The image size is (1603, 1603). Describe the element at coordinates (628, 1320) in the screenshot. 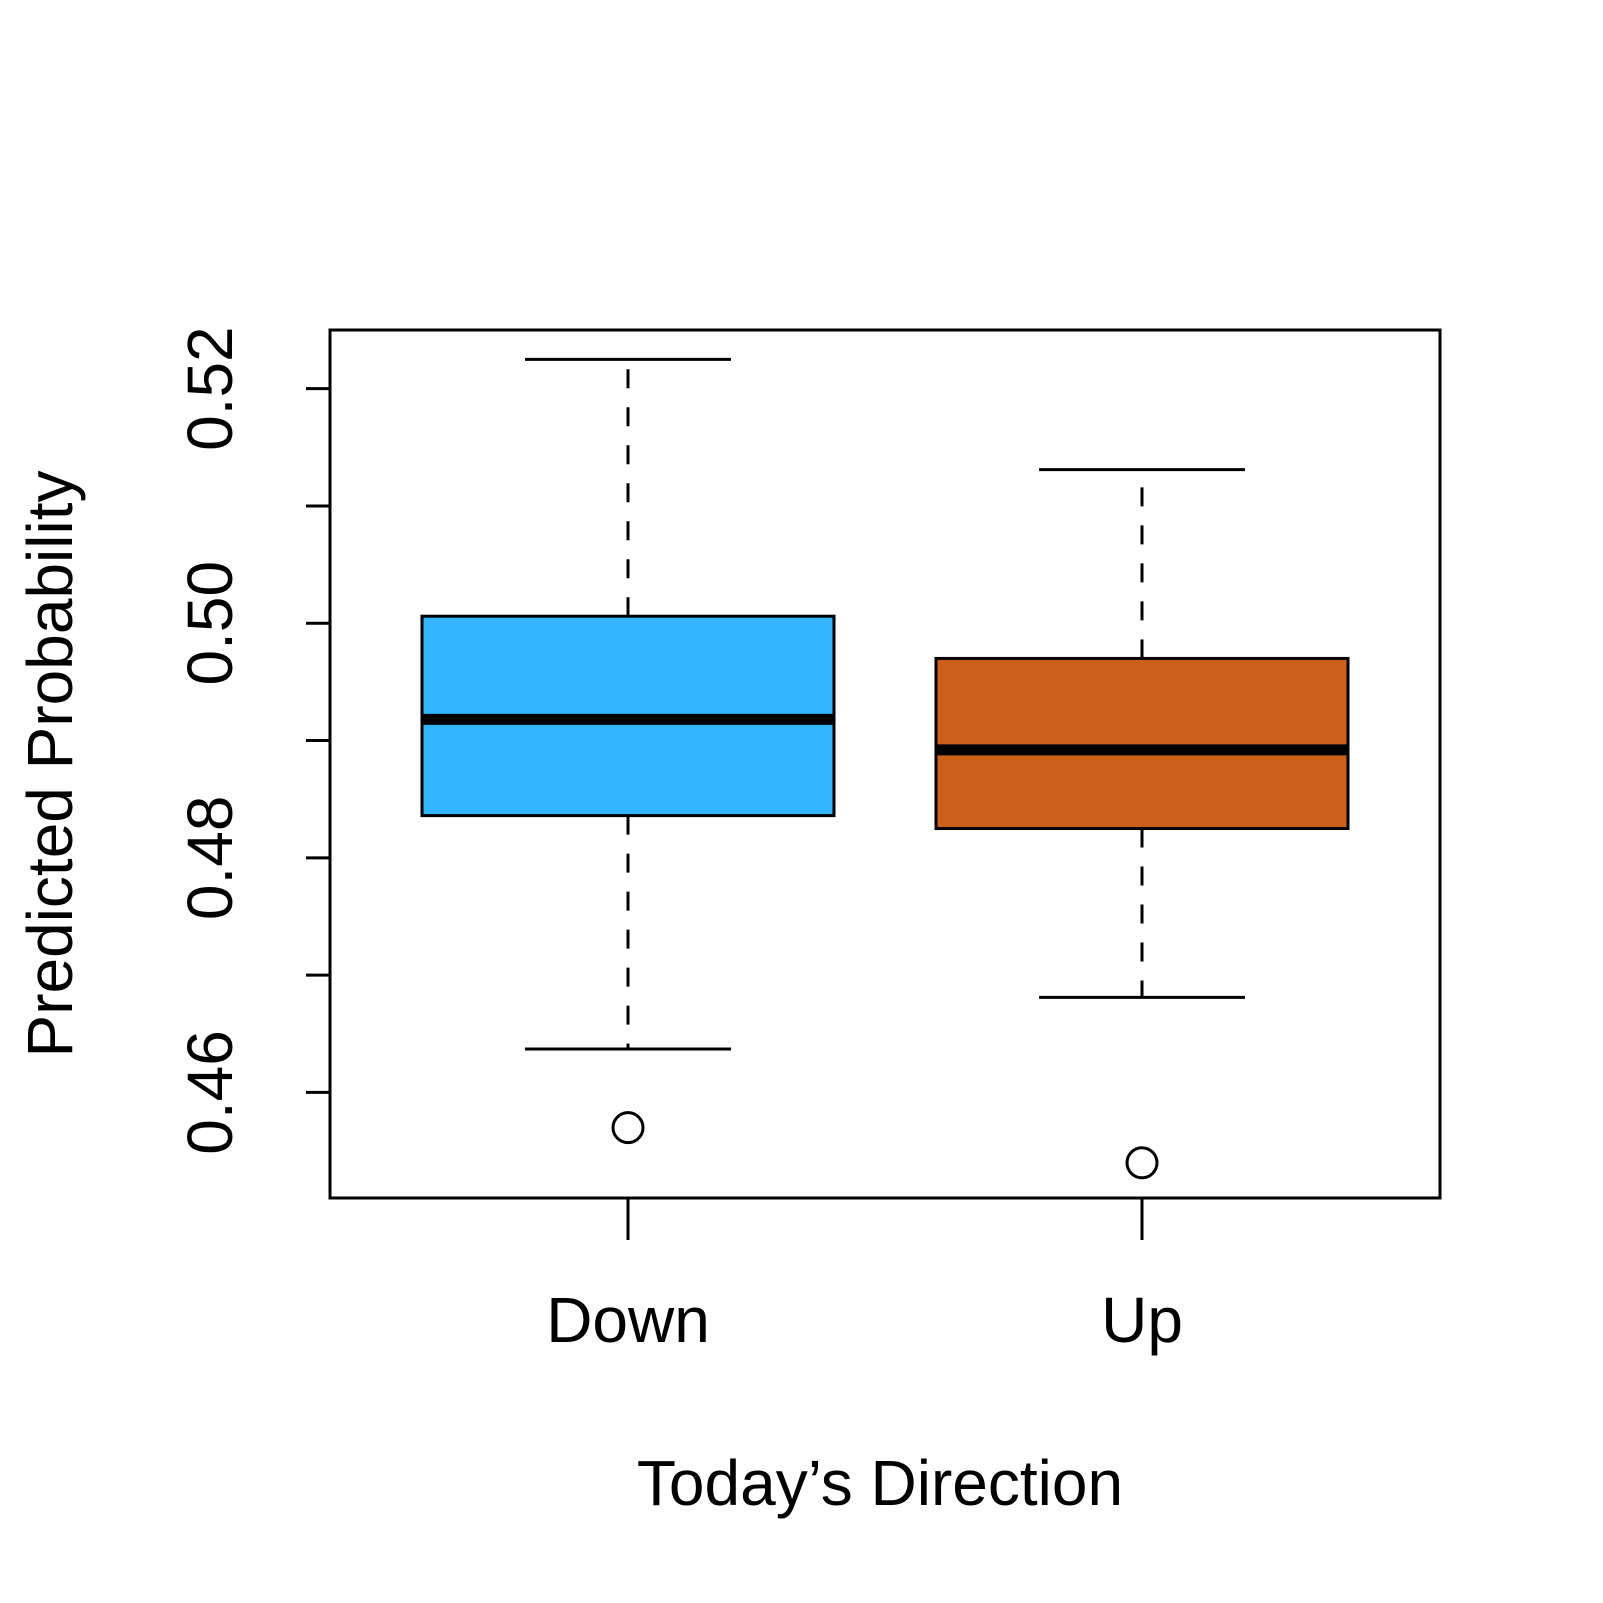

I see `x-tick-label: Down` at that location.